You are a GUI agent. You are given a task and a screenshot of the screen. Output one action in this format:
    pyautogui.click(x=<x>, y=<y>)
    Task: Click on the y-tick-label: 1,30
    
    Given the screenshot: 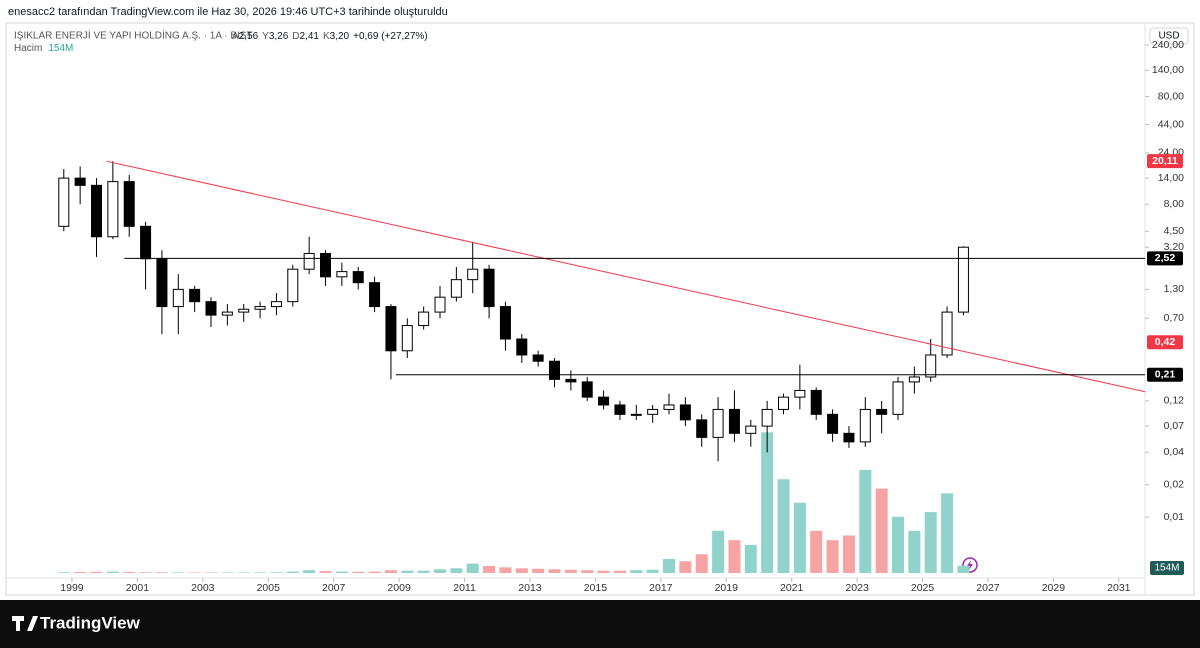 What is the action you would take?
    pyautogui.click(x=1174, y=289)
    